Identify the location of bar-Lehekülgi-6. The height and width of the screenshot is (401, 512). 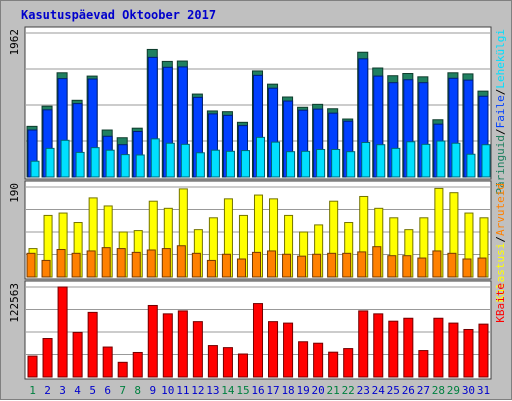
(110, 163).